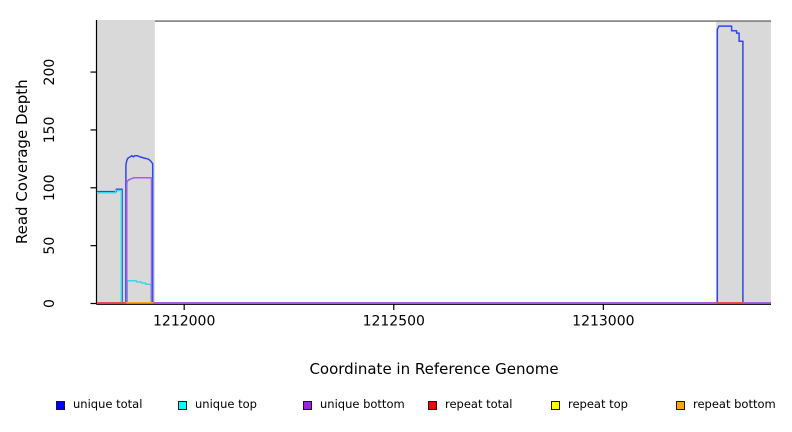 The width and height of the screenshot is (792, 432). Describe the element at coordinates (362, 404) in the screenshot. I see `legend-label: unique bottom` at that location.